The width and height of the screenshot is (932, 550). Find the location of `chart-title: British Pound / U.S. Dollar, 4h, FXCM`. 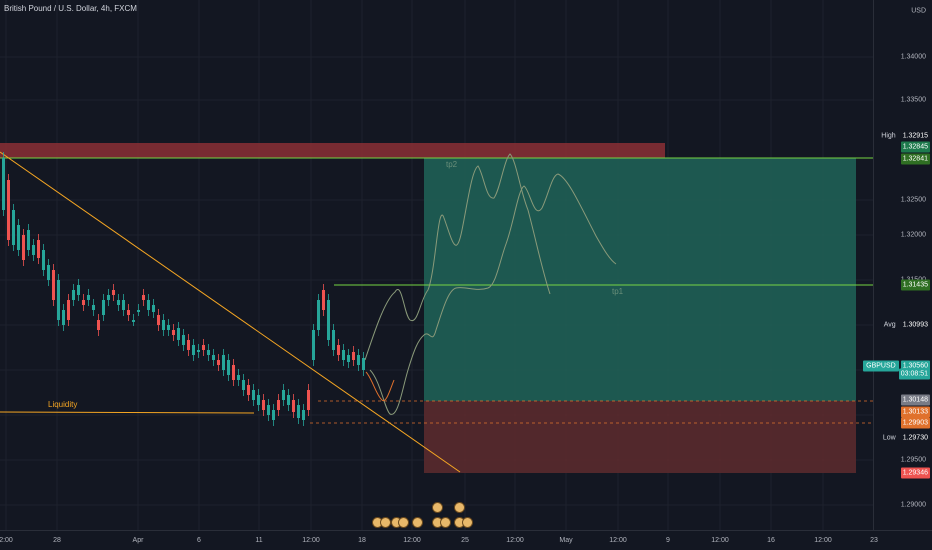

chart-title: British Pound / U.S. Dollar, 4h, FXCM is located at coordinates (70, 8).